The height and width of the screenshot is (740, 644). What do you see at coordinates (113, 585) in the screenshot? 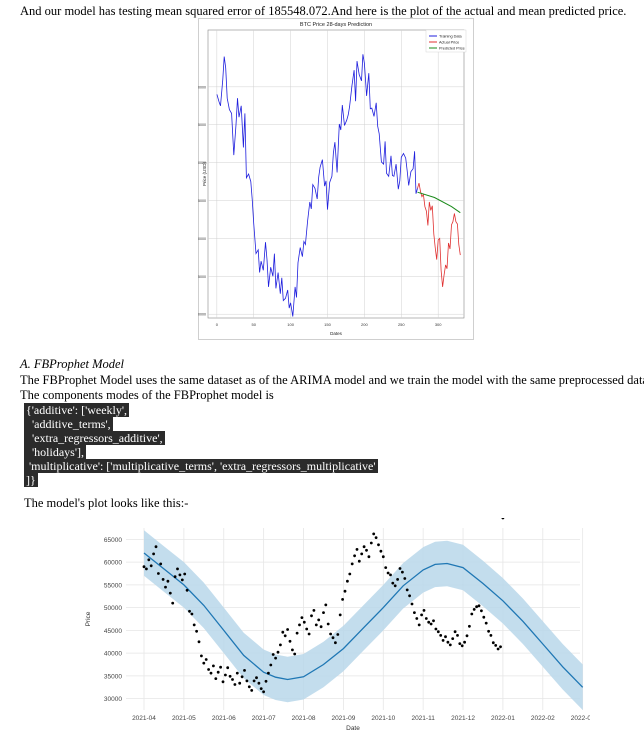
I see `y-tick-label: 55000` at bounding box center [113, 585].